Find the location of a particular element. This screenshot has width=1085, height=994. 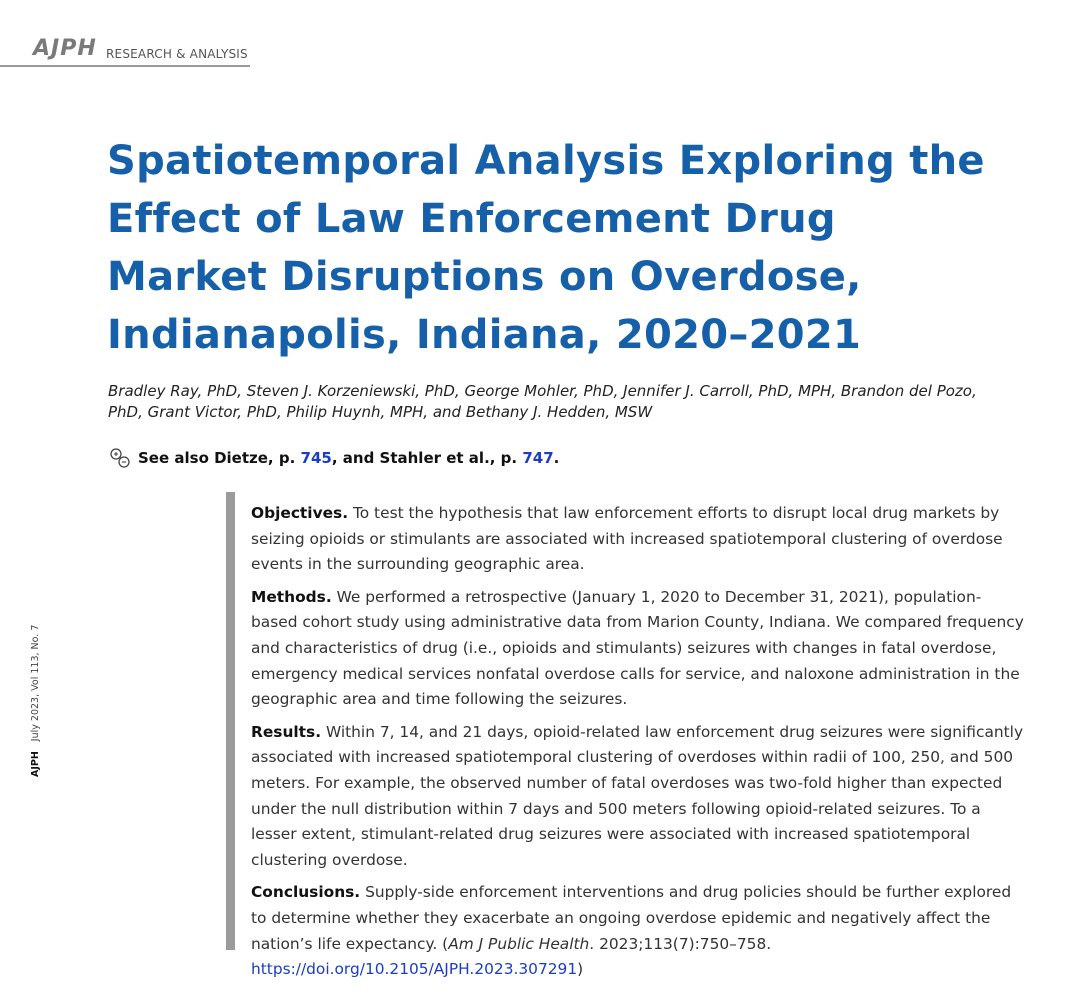

abstract-sidebar-rule is located at coordinates (230, 721).